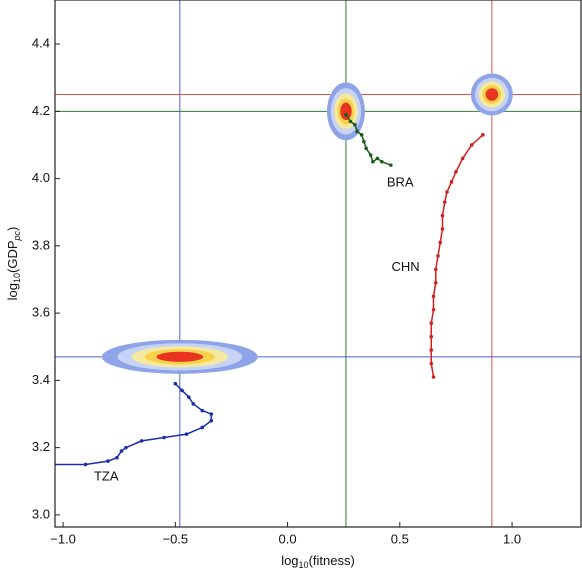  Describe the element at coordinates (12, 291) in the screenshot. I see `y-label-part: log` at that location.